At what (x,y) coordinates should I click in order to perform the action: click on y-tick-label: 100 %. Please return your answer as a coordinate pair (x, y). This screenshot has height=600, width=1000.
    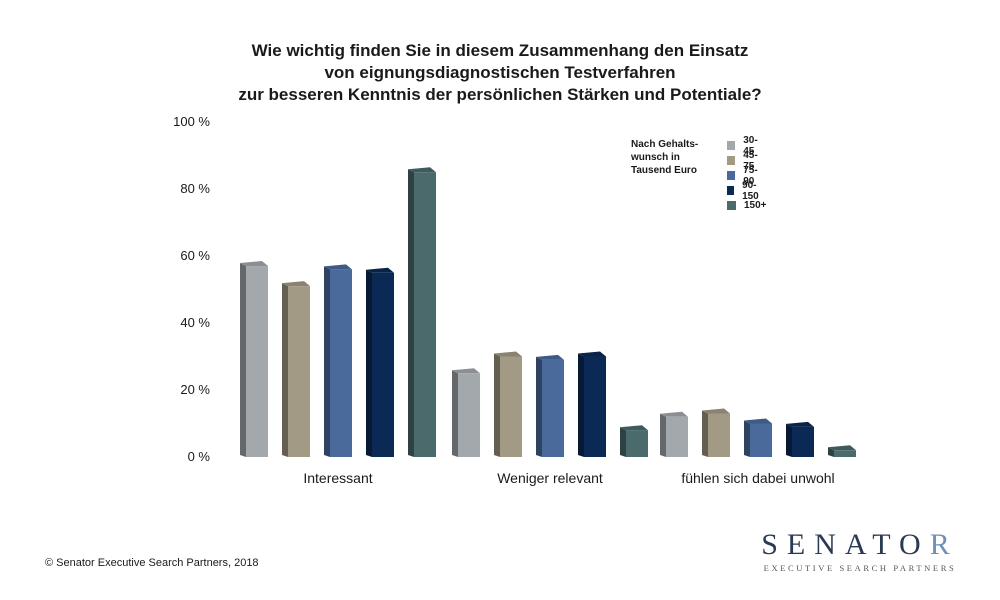
    Looking at the image, I should click on (191, 121).